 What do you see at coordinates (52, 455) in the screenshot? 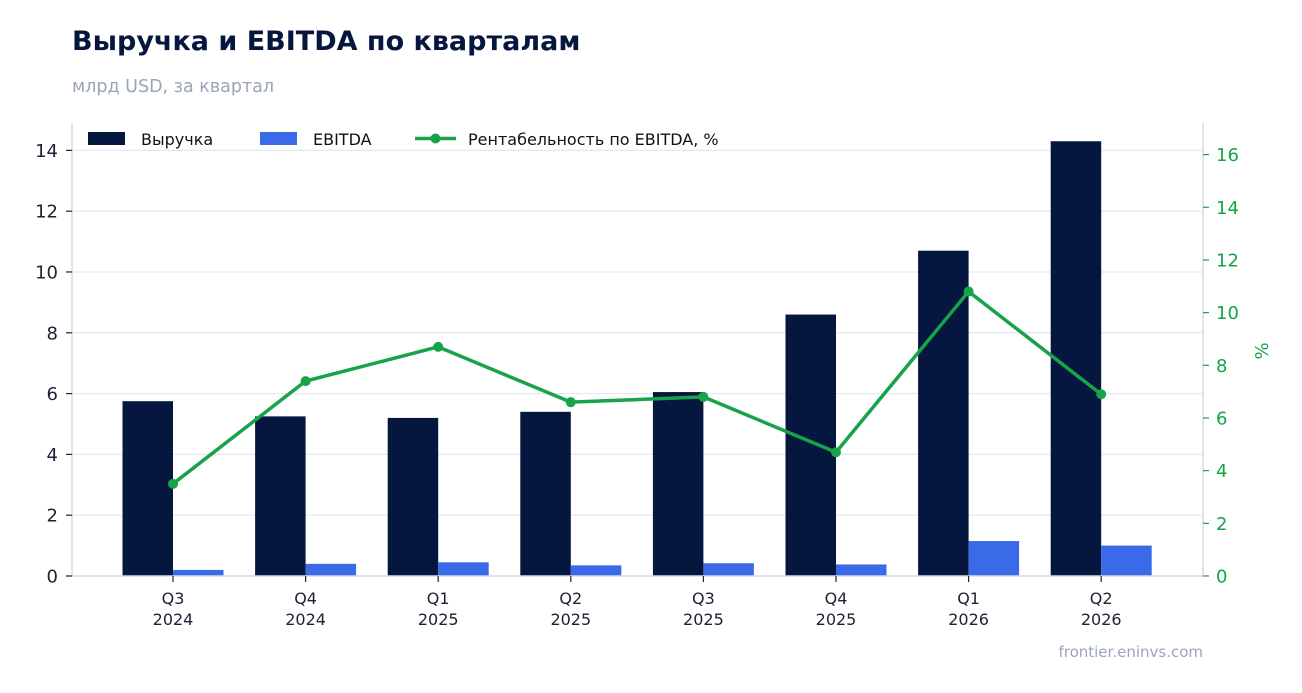
I see `y-tick-label: 4` at bounding box center [52, 455].